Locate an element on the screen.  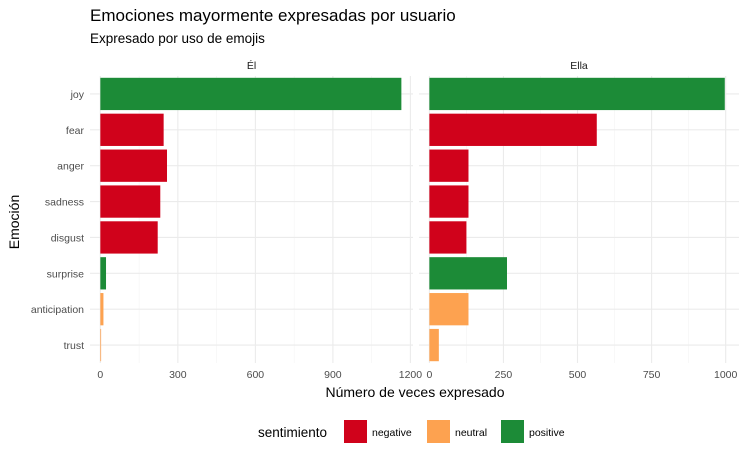
legend-label-neutral: neutral is located at coordinates (471, 433).